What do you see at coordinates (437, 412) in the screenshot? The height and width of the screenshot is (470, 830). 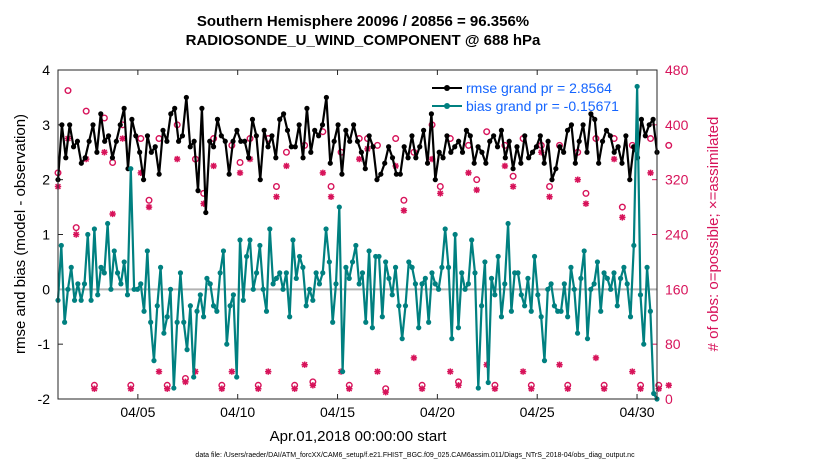 I see `x-tick-label: 04/20` at bounding box center [437, 412].